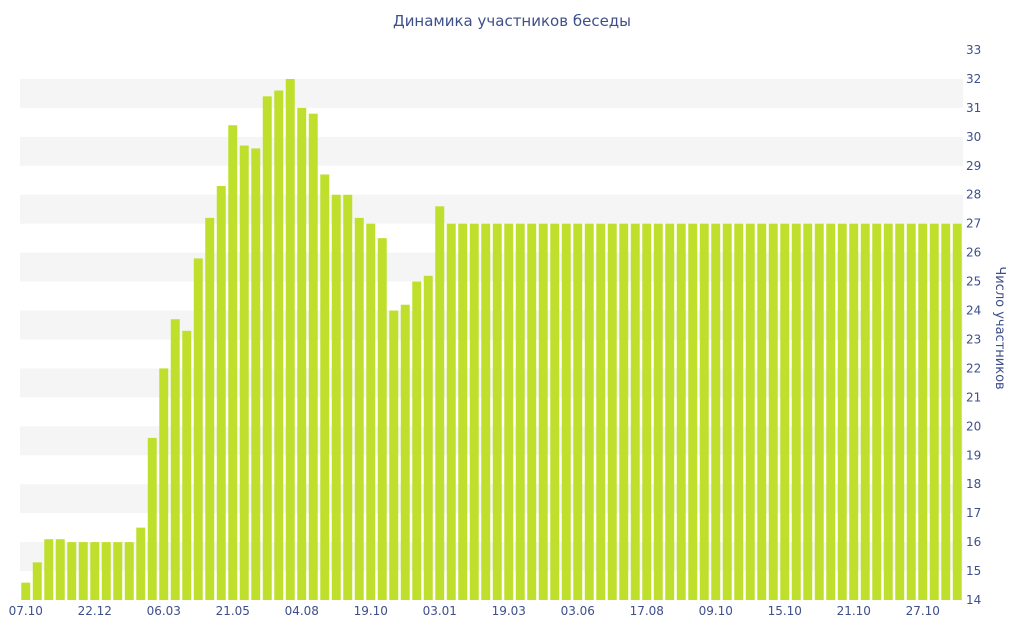 The height and width of the screenshot is (640, 1024). I want to click on y-tick-label: 18, so click(973, 484).